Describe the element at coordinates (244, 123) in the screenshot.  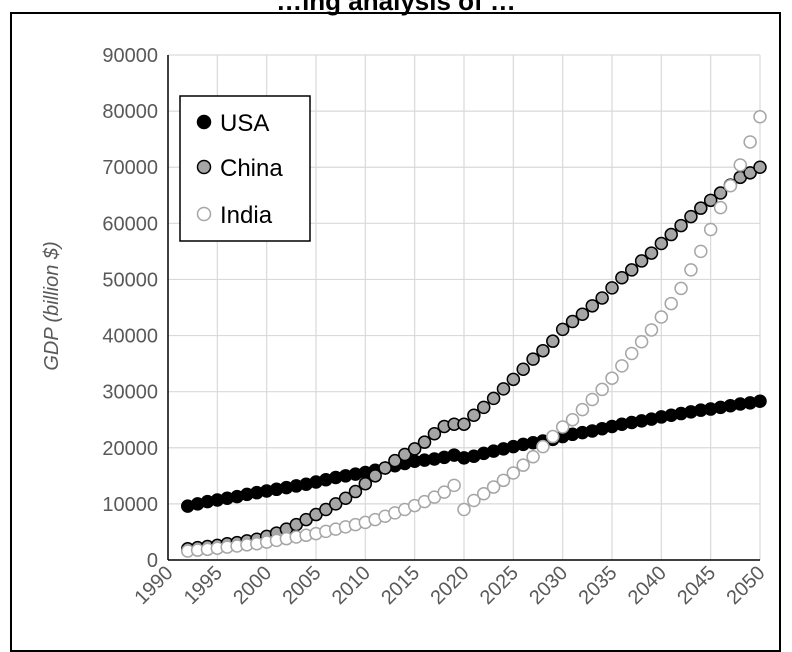
I see `legend-label-usa: USA` at that location.